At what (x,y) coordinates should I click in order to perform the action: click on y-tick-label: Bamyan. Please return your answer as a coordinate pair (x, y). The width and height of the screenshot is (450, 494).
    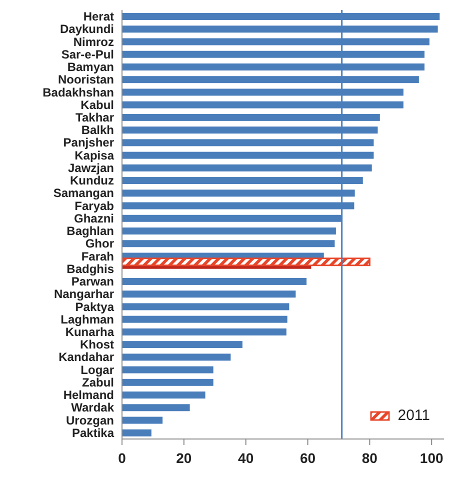
    Looking at the image, I should click on (90, 67).